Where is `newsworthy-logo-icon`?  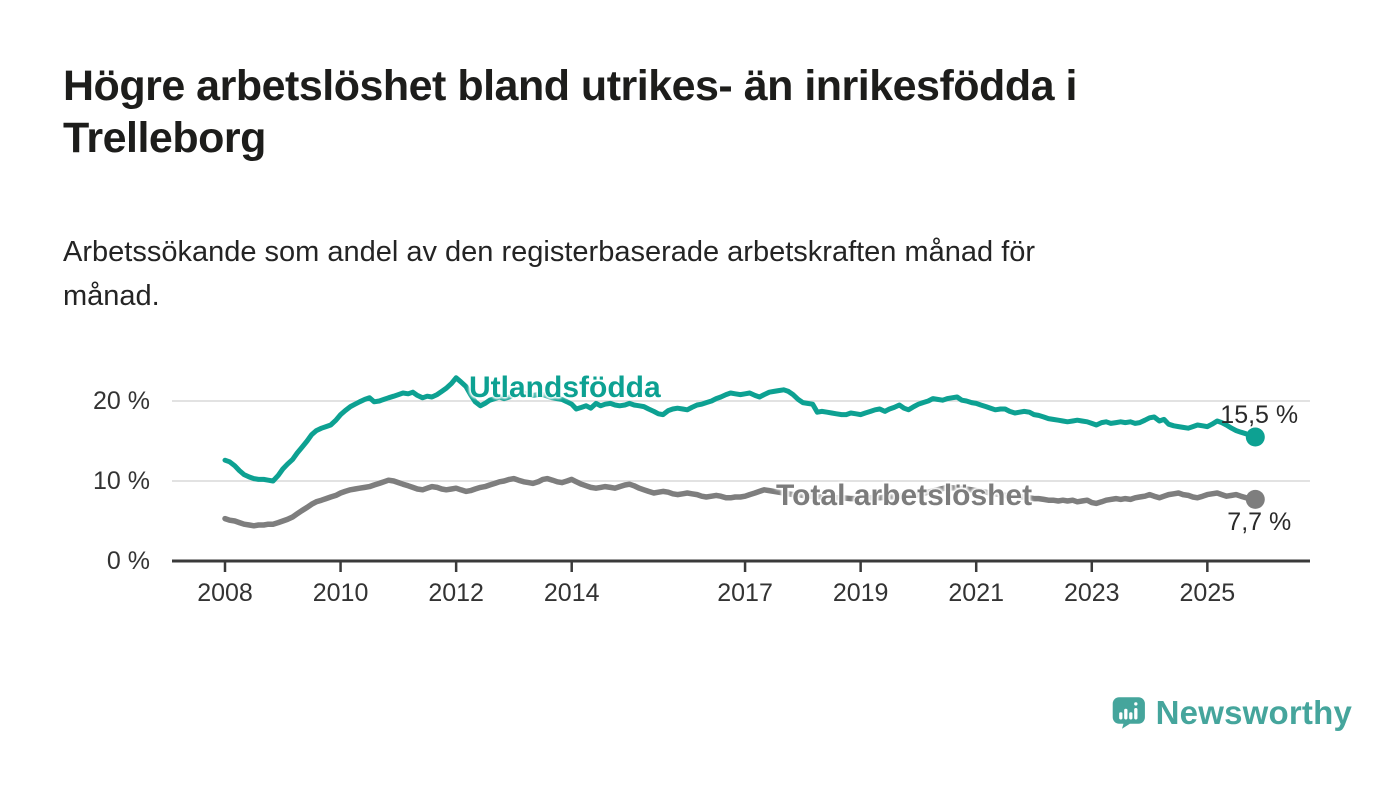 newsworthy-logo-icon is located at coordinates (1128, 713).